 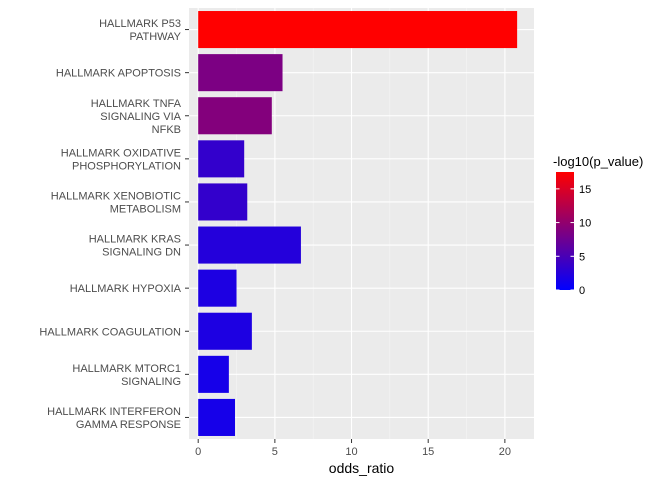 I want to click on category-label: HALLMARK P53, so click(x=140, y=24).